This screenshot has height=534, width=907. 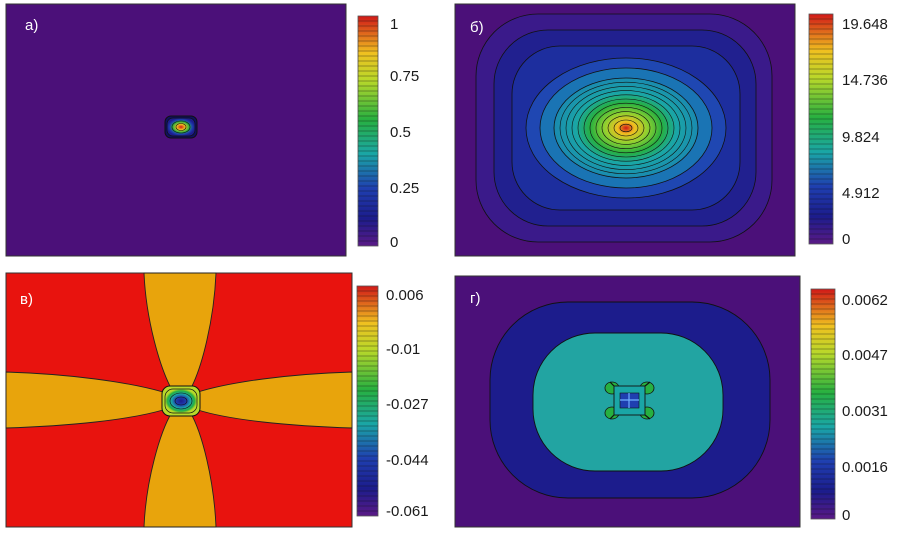 I want to click on panel-b-inner-contours, so click(x=626, y=128).